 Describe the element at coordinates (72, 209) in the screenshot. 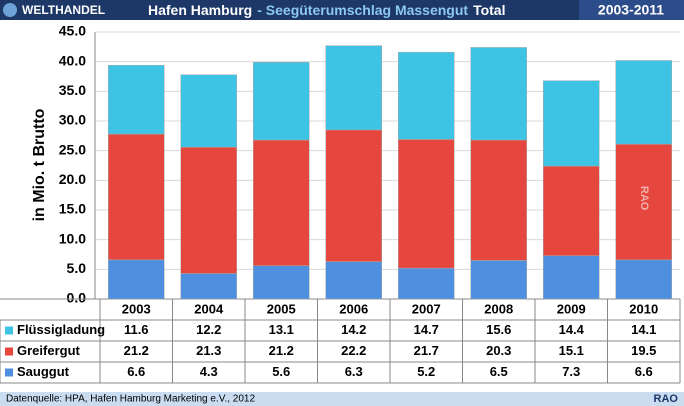

I see `y-tick-label: 15.0` at that location.